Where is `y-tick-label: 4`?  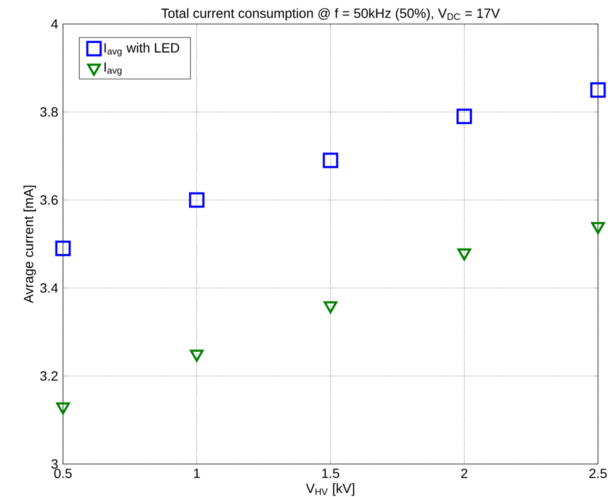
y-tick-label: 4 is located at coordinates (54, 24).